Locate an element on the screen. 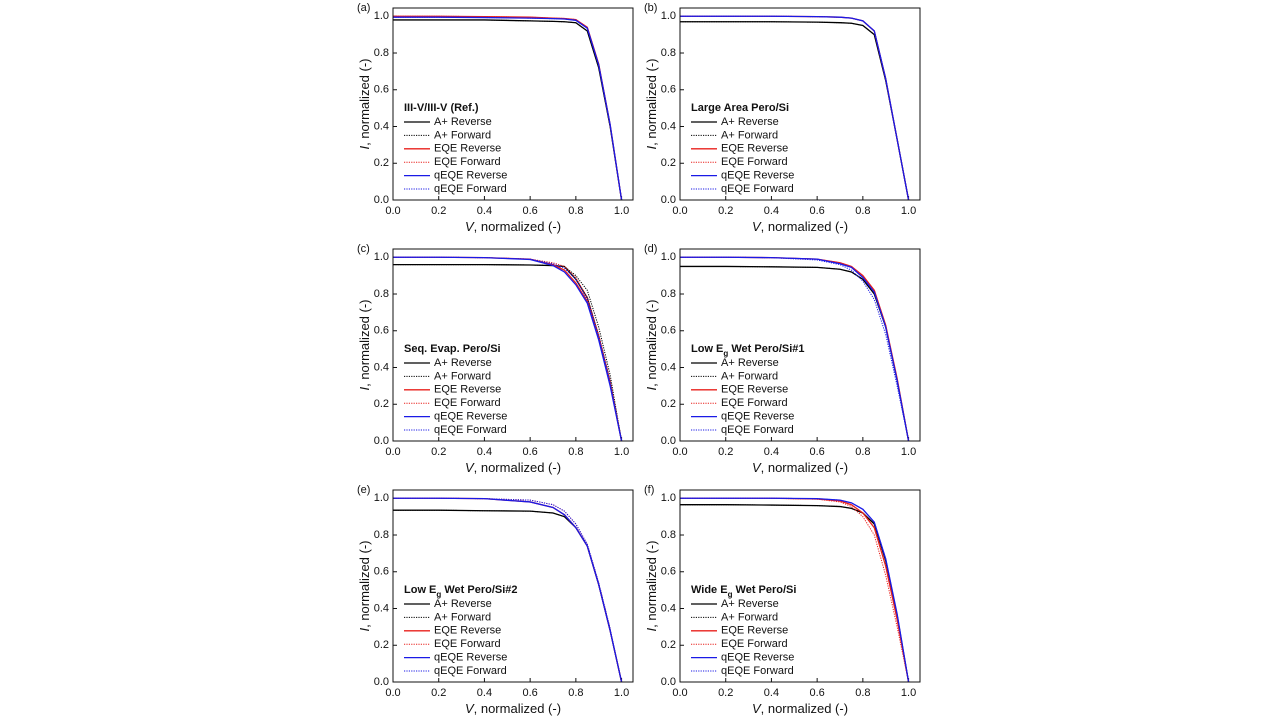 The image size is (1280, 720). legend-title: Low Eg Wet Pero/Si#1 is located at coordinates (748, 350).